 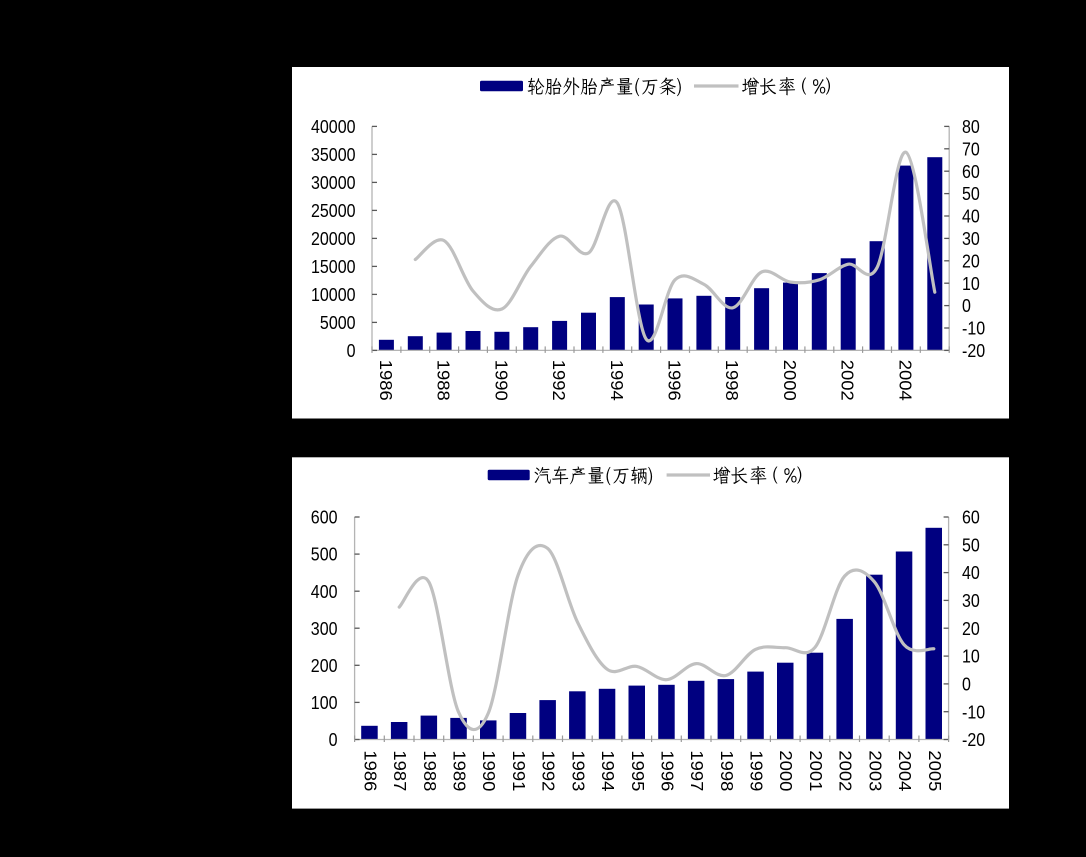 I want to click on svg-text: 2003, so click(x=875, y=770).